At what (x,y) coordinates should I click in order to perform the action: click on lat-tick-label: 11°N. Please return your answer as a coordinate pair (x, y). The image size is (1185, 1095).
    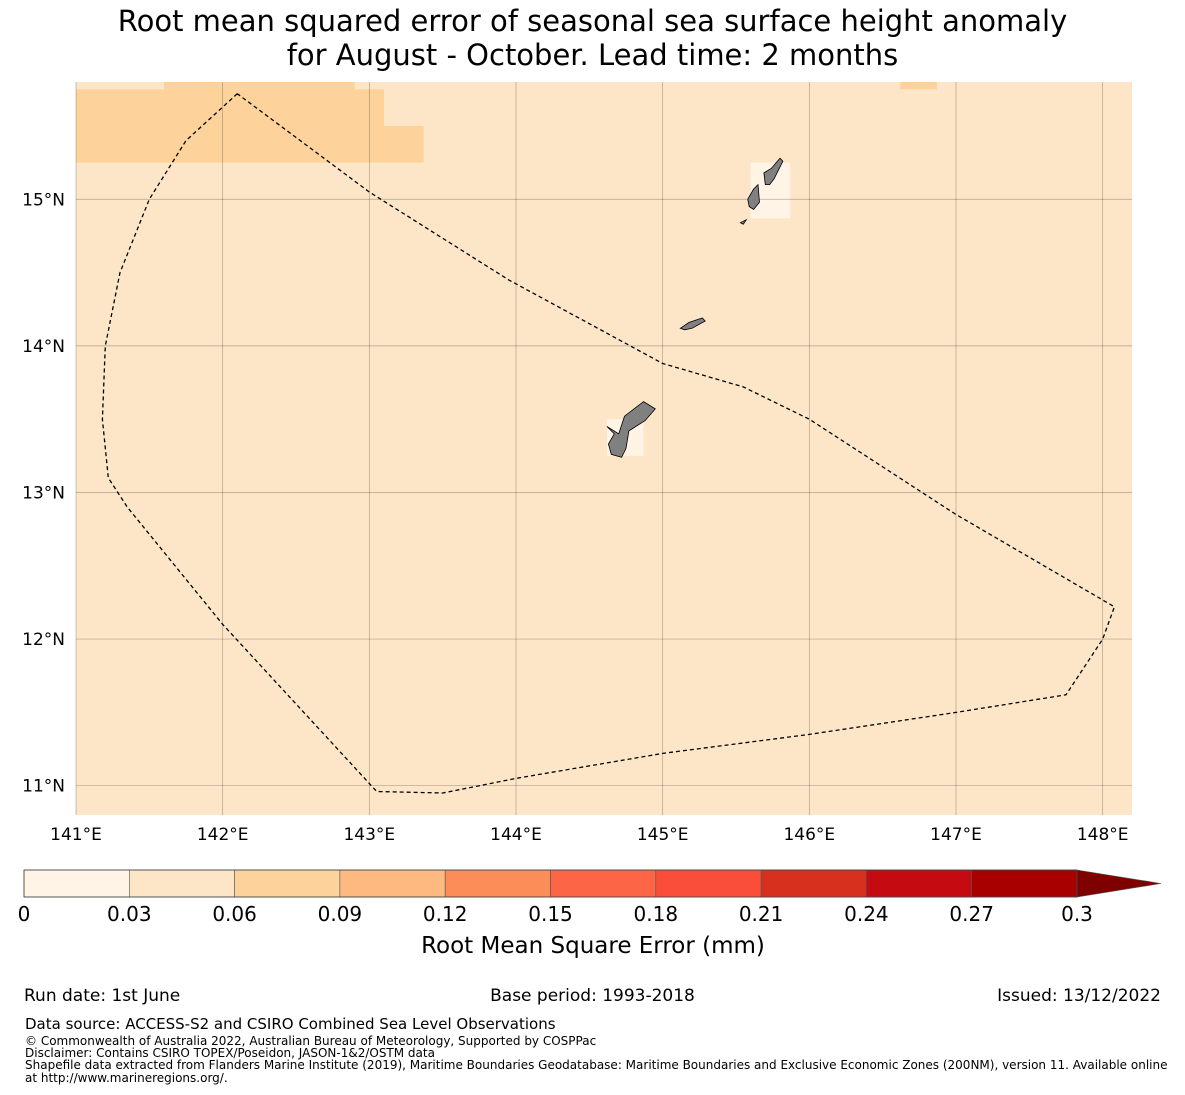
    Looking at the image, I should click on (43, 787).